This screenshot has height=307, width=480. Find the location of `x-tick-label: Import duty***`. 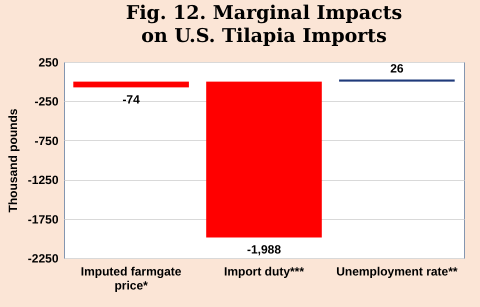

x-tick-label: Import duty*** is located at coordinates (264, 271).